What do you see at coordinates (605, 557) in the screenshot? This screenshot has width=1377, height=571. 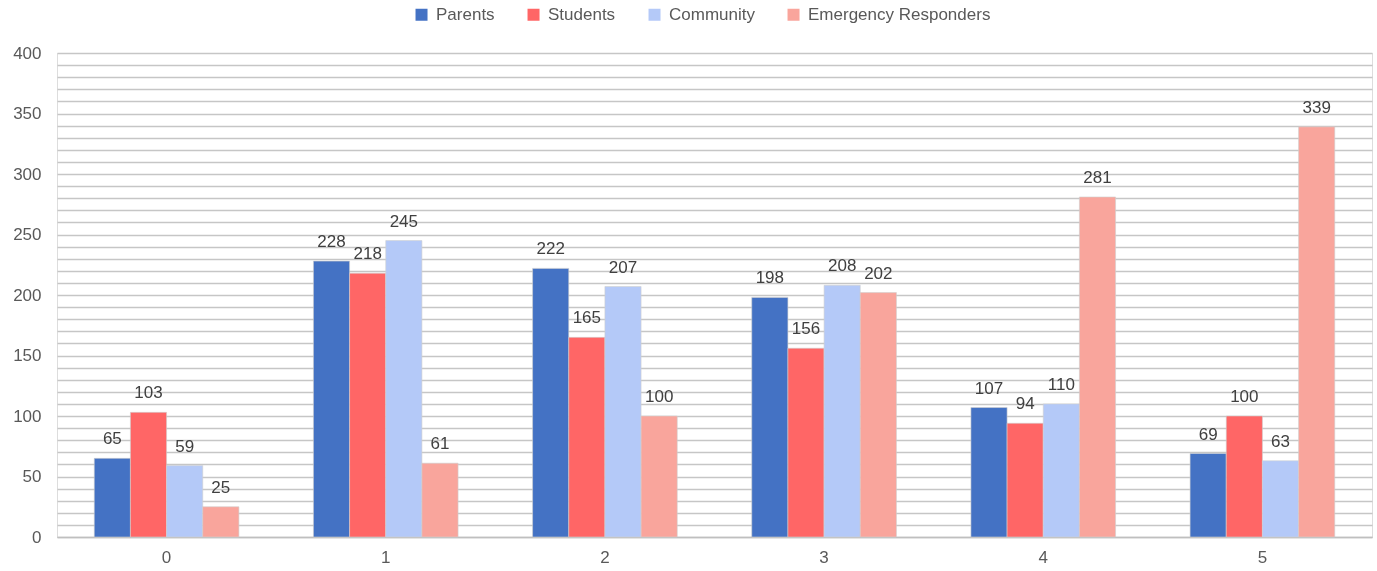 I see `x-tick-label: 2` at bounding box center [605, 557].